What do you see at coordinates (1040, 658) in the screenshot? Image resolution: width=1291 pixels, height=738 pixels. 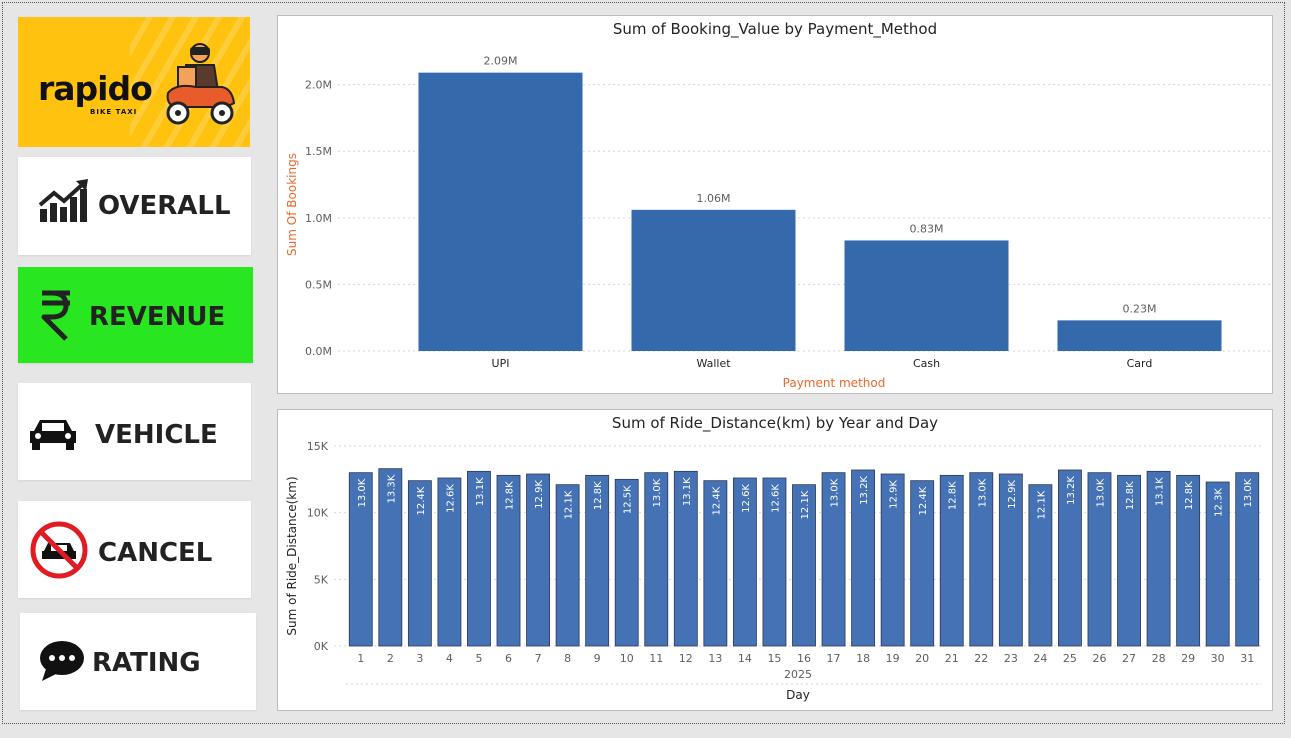 I see `x-tick-label: 24` at bounding box center [1040, 658].